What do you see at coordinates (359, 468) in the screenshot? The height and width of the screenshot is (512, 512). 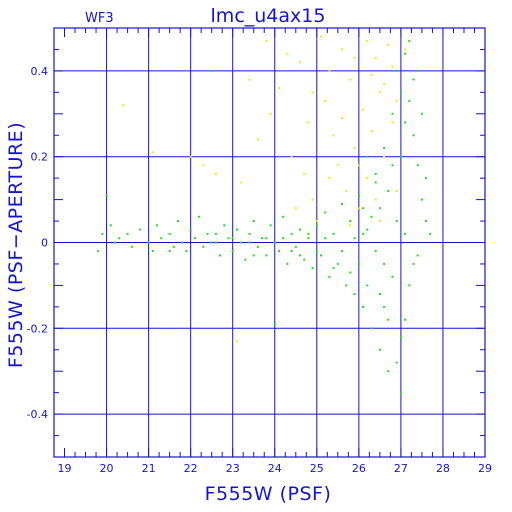 I see `x-tick-label: 26` at bounding box center [359, 468].